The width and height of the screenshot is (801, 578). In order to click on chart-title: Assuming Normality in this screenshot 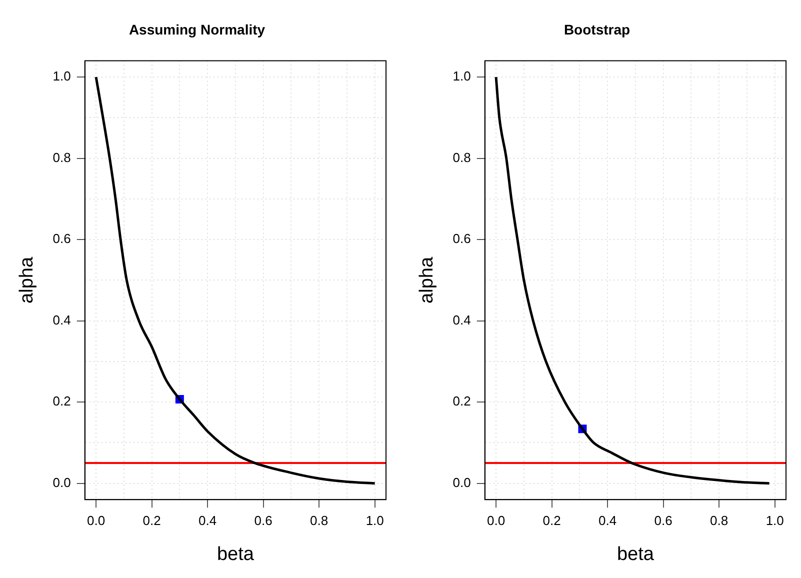, I will do `click(197, 29)`.